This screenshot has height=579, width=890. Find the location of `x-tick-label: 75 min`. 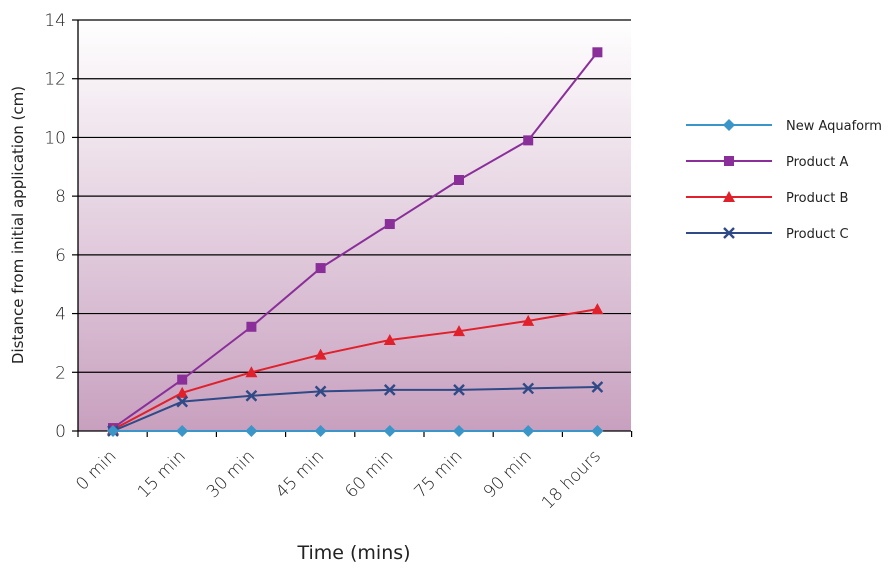

x-tick-label: 75 min is located at coordinates (439, 474).